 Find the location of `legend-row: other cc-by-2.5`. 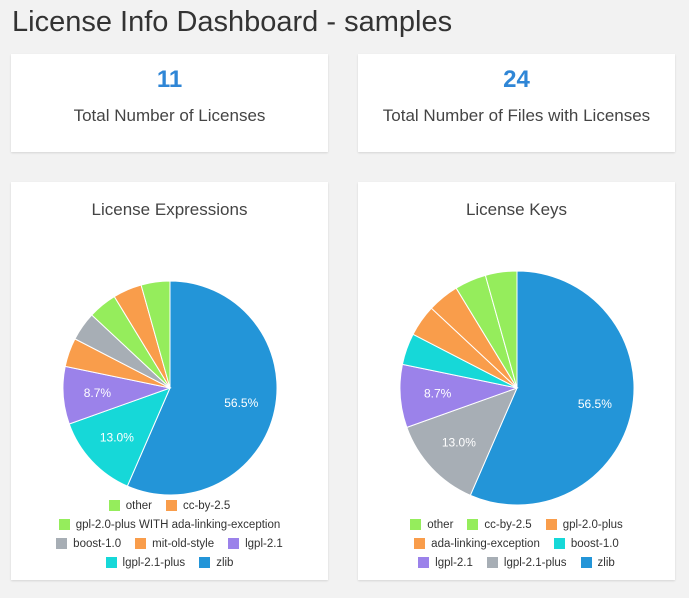

legend-row: other cc-by-2.5 is located at coordinates (169, 505).